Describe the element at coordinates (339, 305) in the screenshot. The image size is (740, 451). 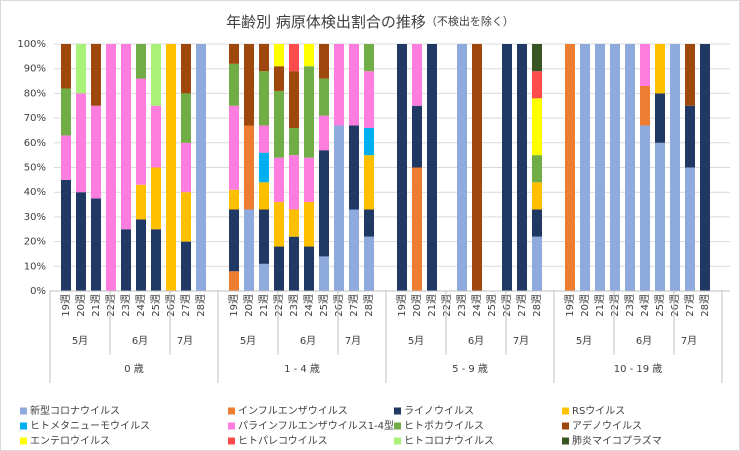
I see `x-tick-label: 26週` at that location.